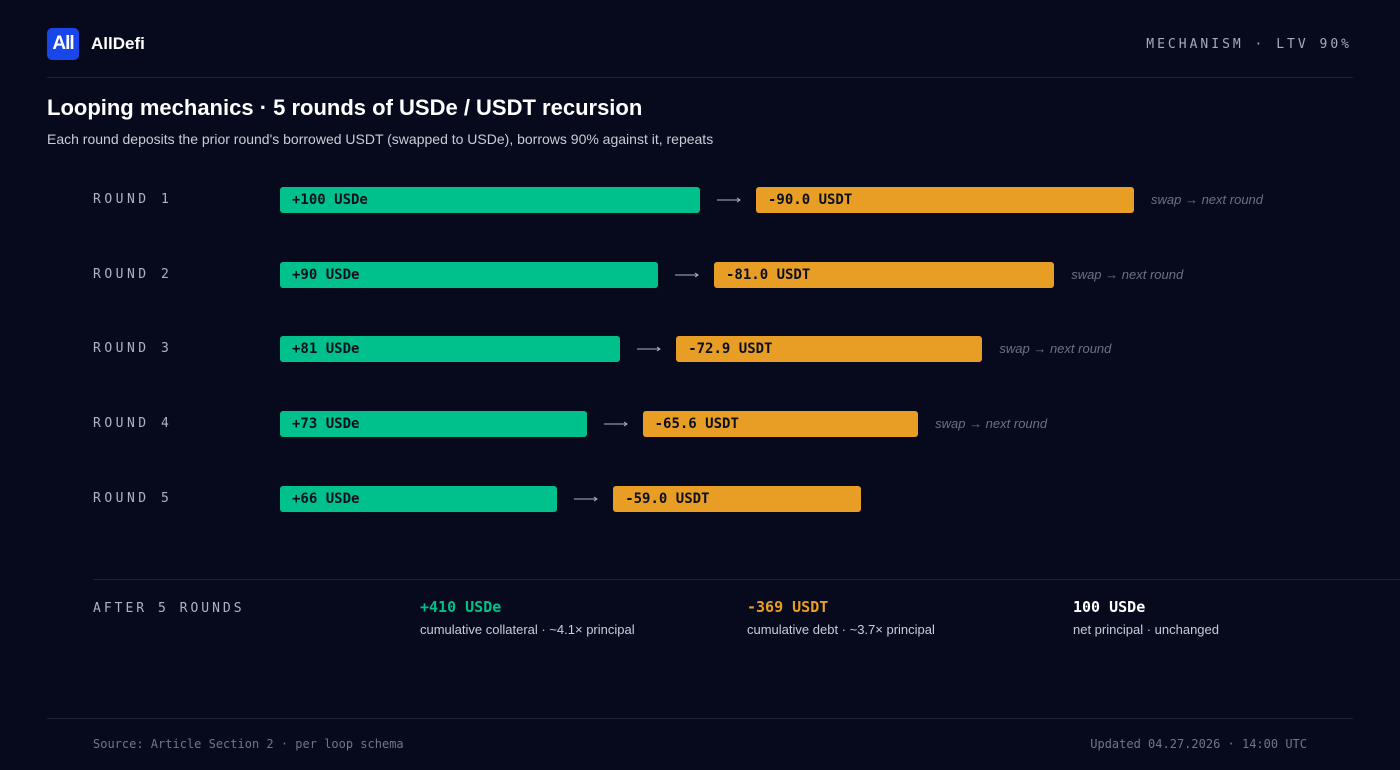 The width and height of the screenshot is (1400, 770). I want to click on brand-logo: All, so click(63, 44).